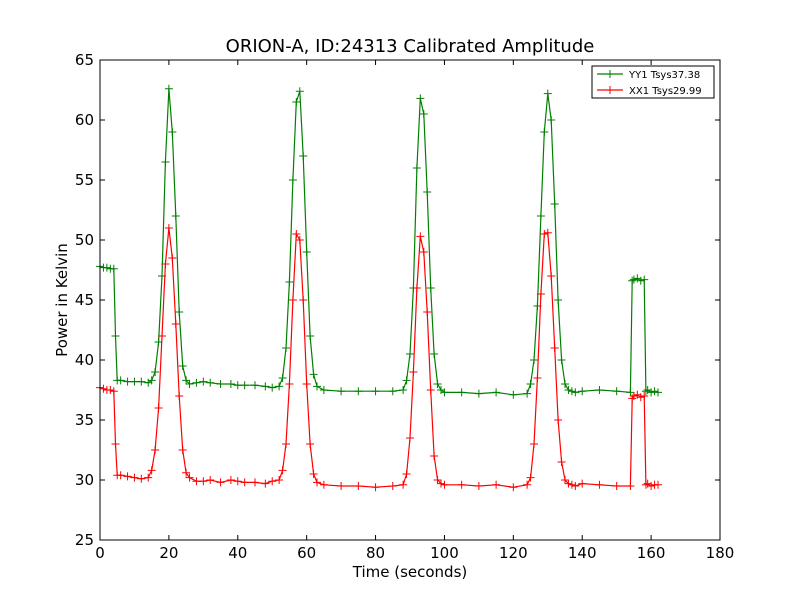 The width and height of the screenshot is (800, 600). I want to click on y-tick-label: 65, so click(84, 60).